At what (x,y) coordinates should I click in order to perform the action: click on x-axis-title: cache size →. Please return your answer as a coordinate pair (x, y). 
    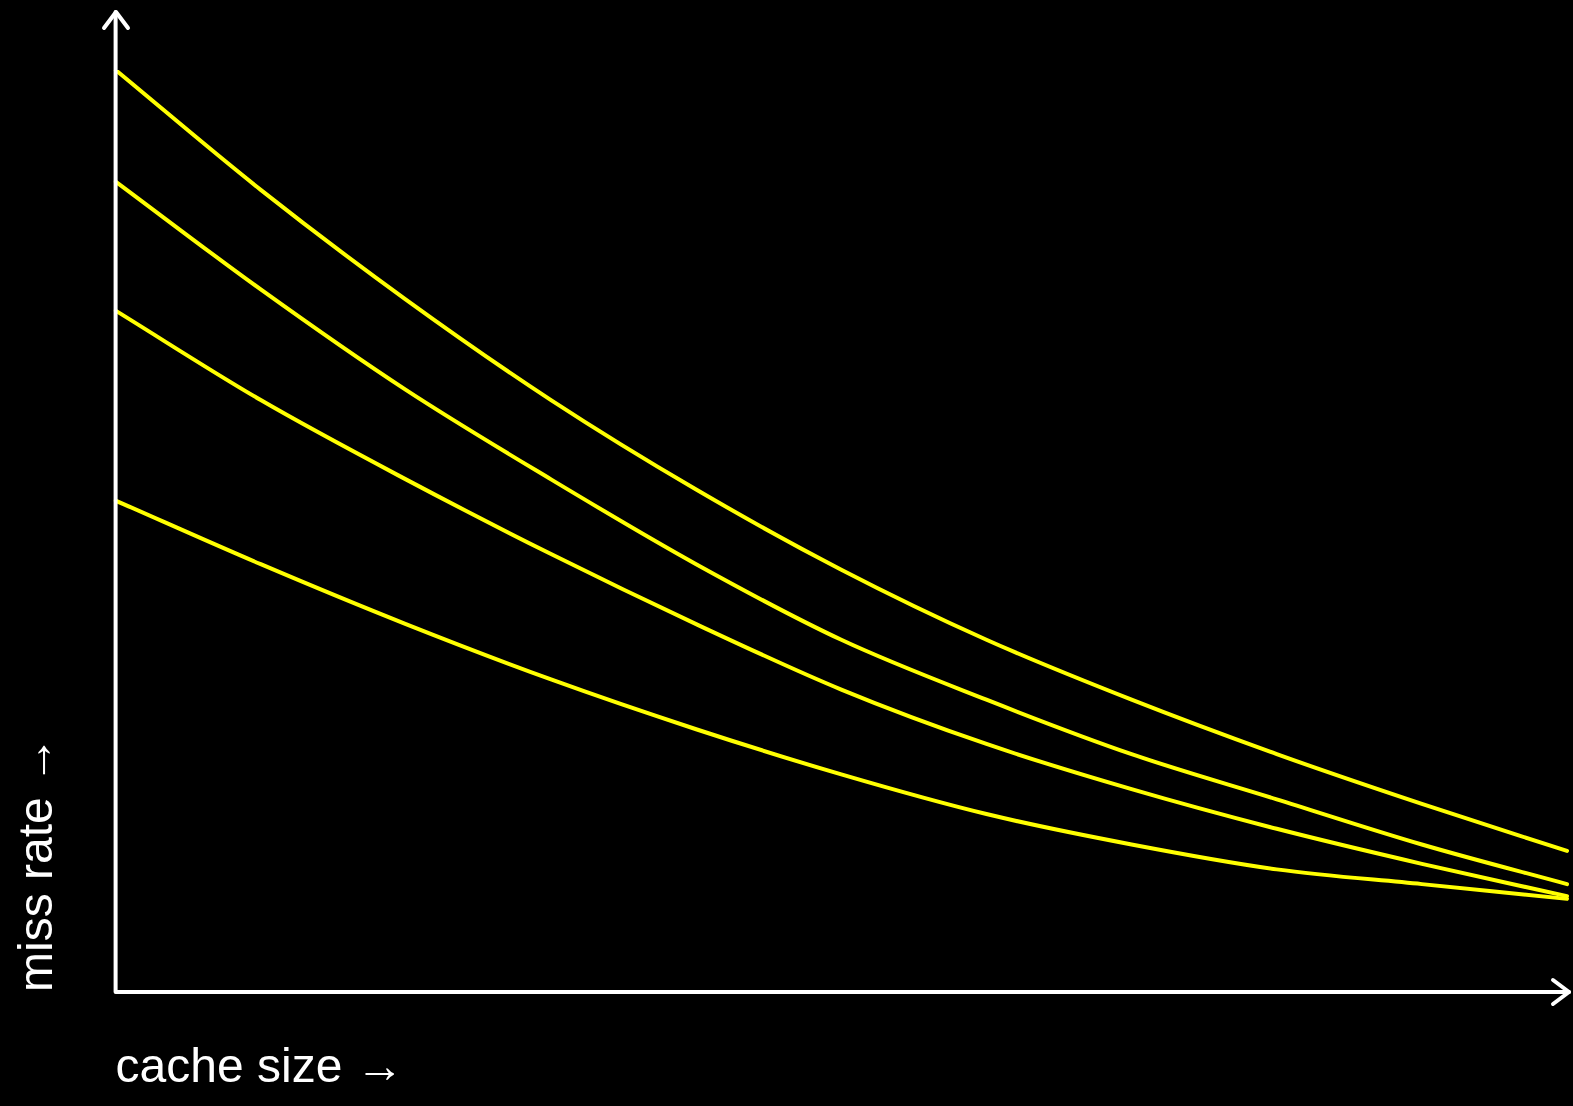
    Looking at the image, I should click on (259, 1066).